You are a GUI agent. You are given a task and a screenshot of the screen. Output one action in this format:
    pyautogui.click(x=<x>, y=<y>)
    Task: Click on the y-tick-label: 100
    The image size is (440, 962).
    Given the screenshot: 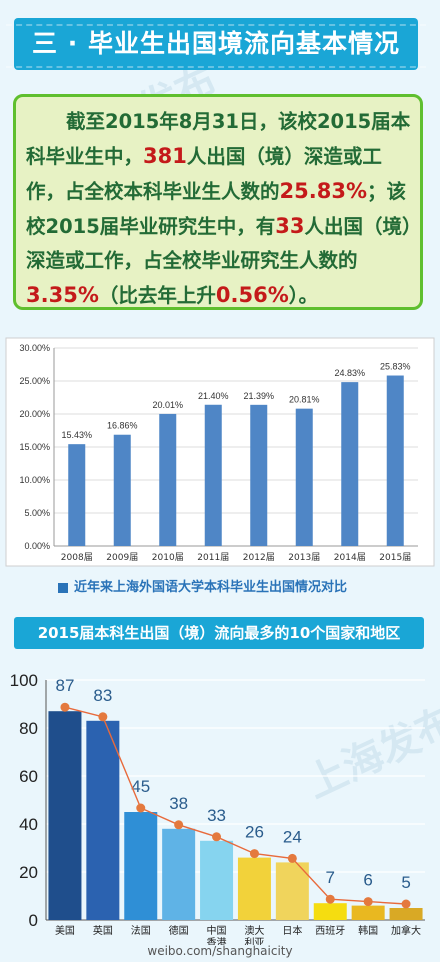 What is the action you would take?
    pyautogui.click(x=24, y=680)
    